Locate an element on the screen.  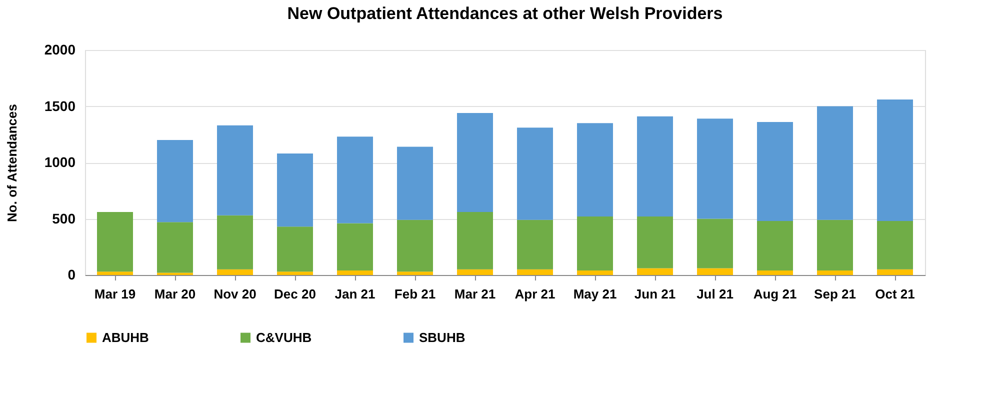
x-tick-label: Jun 21 is located at coordinates (655, 294).